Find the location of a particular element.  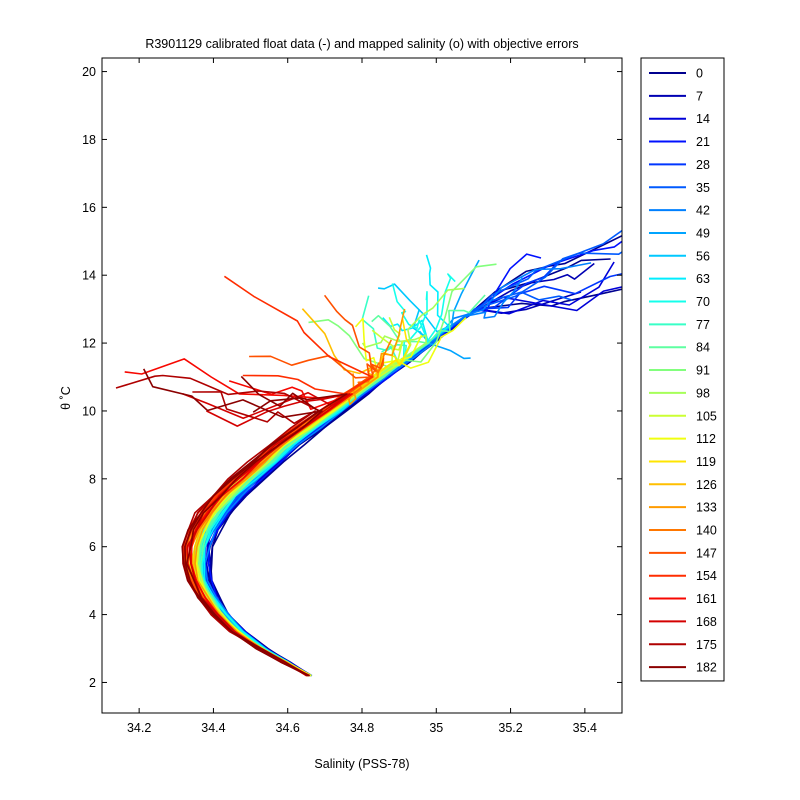

x-axis-label: Salinity (PSS-78) is located at coordinates (361, 764).